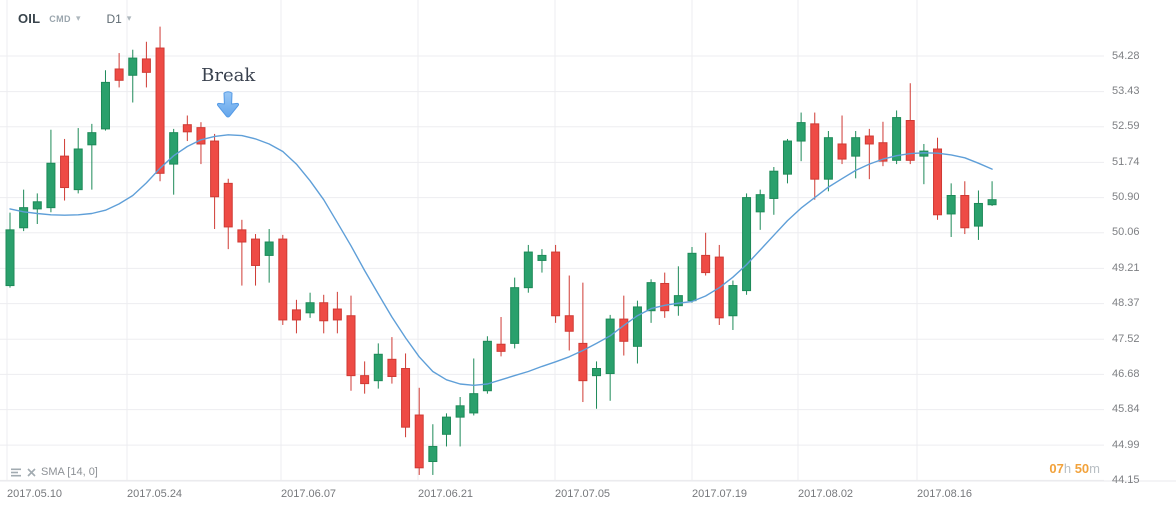 This screenshot has width=1176, height=514. Describe the element at coordinates (446, 494) in the screenshot. I see `x-axis-label: 2017.06.21` at that location.